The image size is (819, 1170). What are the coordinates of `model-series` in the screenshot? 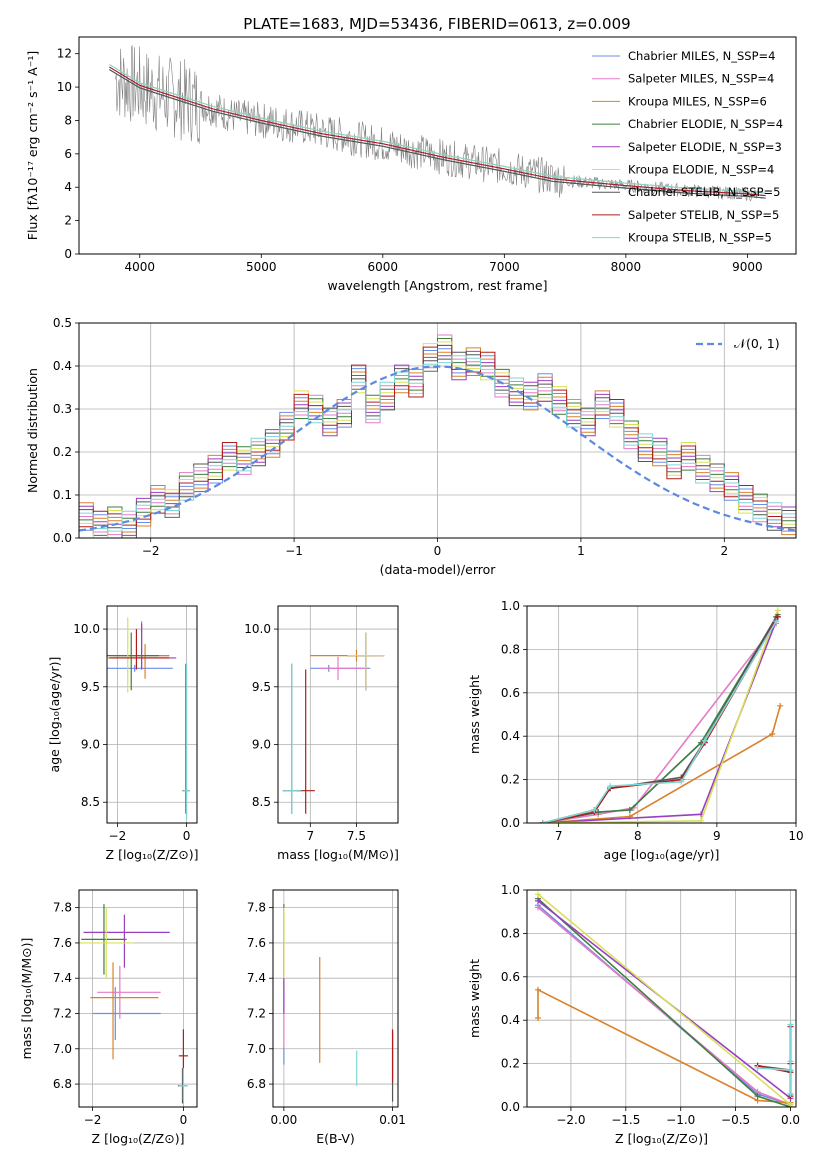 It's located at (437, 134).